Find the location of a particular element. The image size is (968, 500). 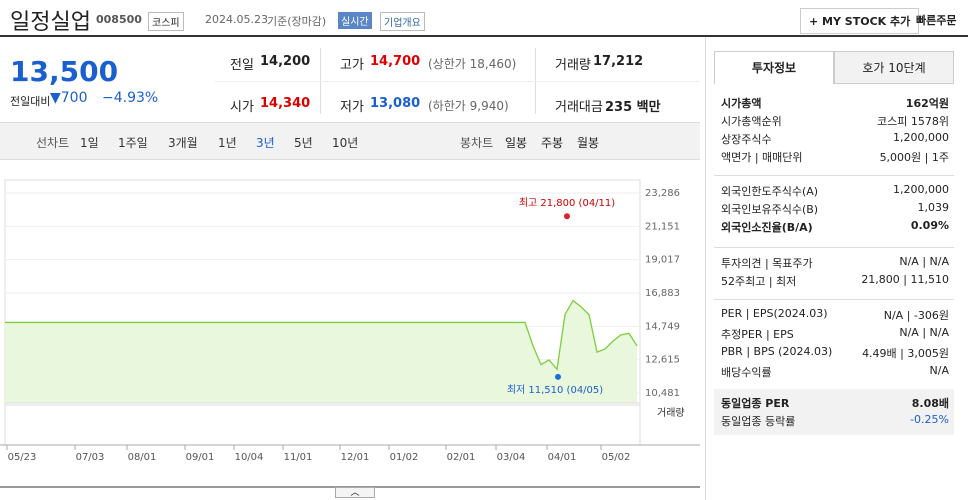

x-tick-label: 05/23 is located at coordinates (22, 457).